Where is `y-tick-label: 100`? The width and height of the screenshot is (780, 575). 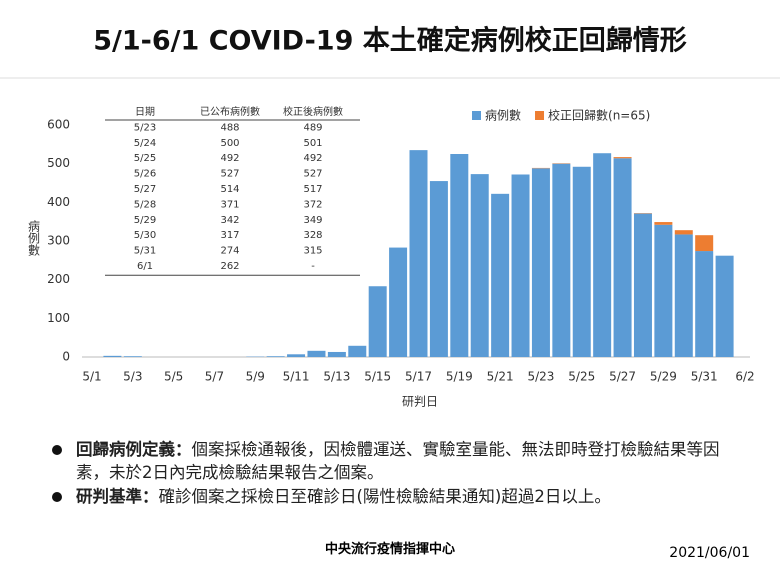 y-tick-label: 100 is located at coordinates (58, 318).